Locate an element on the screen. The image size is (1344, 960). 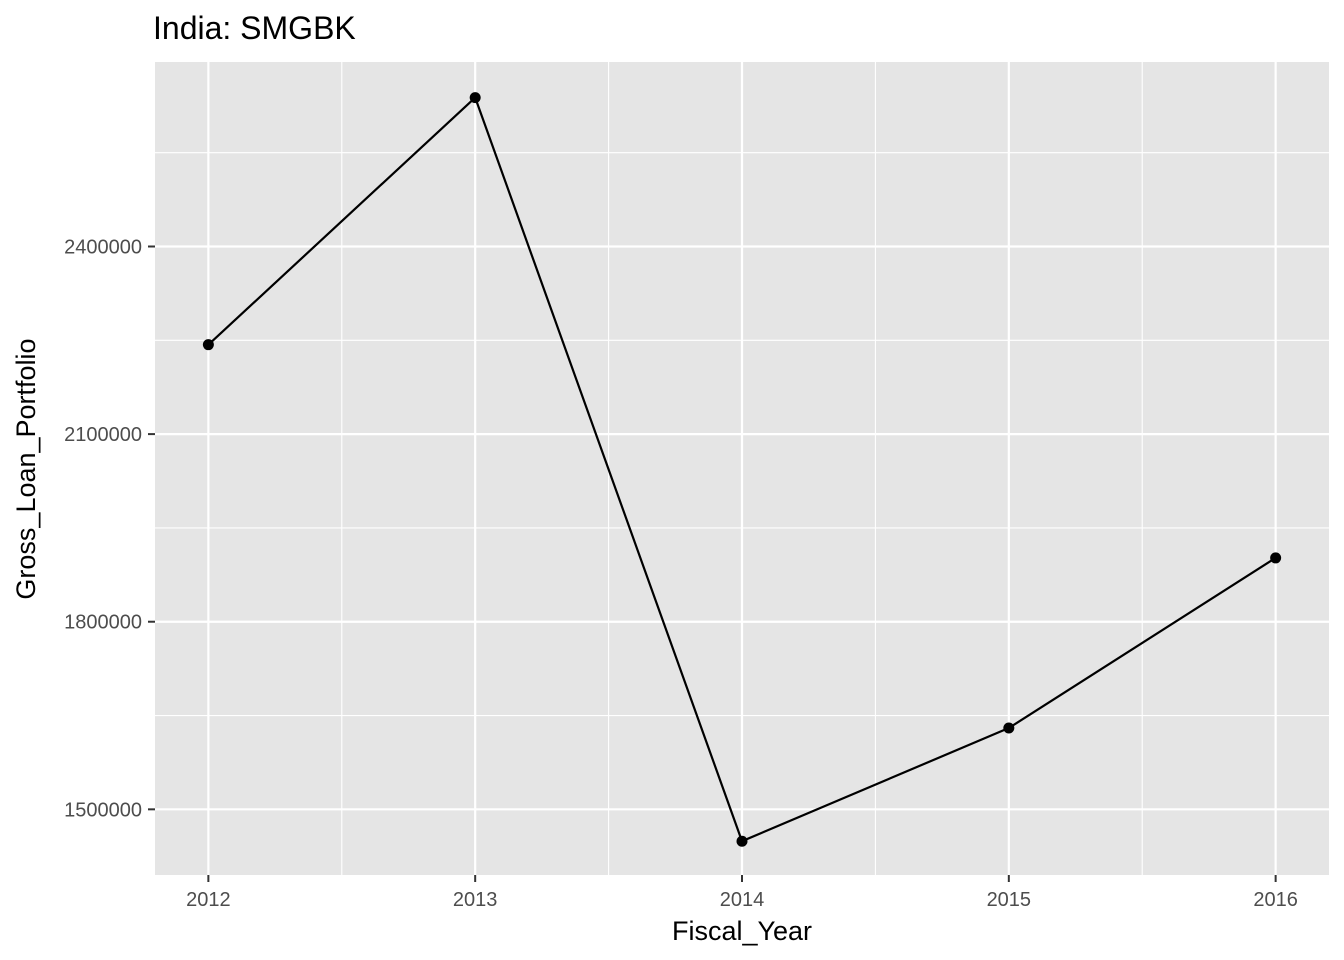
y-tick-group: 1500000 1800000 2100000 2400000 is located at coordinates (109, 528).